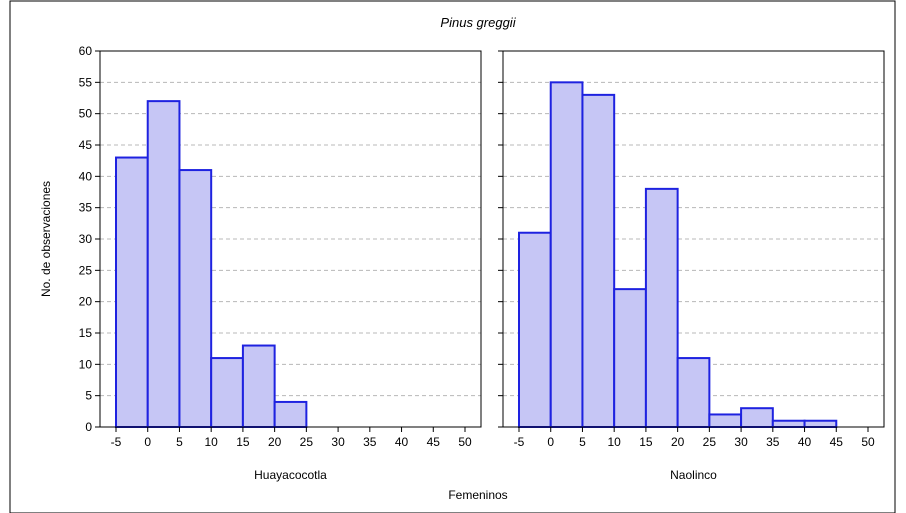  Describe the element at coordinates (86, 51) in the screenshot. I see `y-tick-label: 60` at that location.